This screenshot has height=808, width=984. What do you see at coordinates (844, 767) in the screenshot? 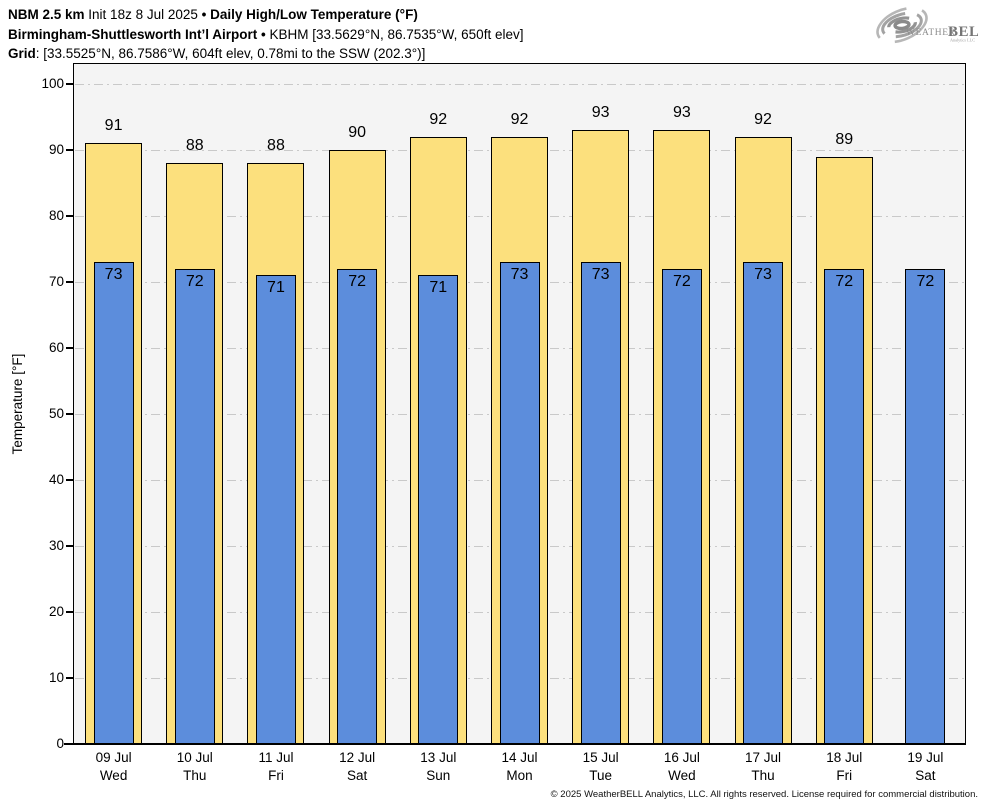
I see `x-tick-label: 18 Jul Fri` at bounding box center [844, 767].